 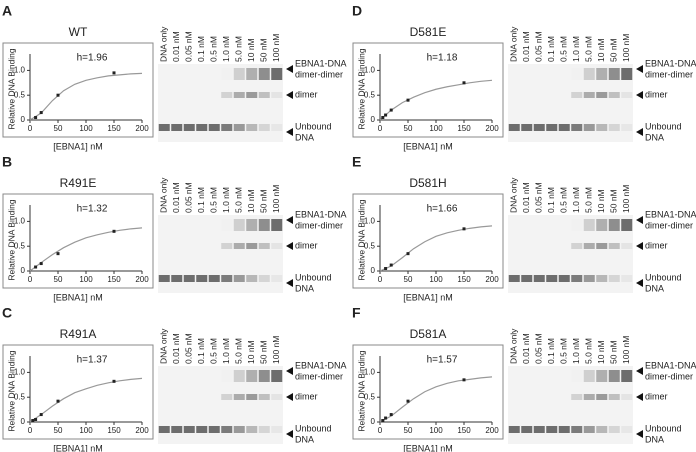 I want to click on y-tick-label: 0.5, so click(x=370, y=245).